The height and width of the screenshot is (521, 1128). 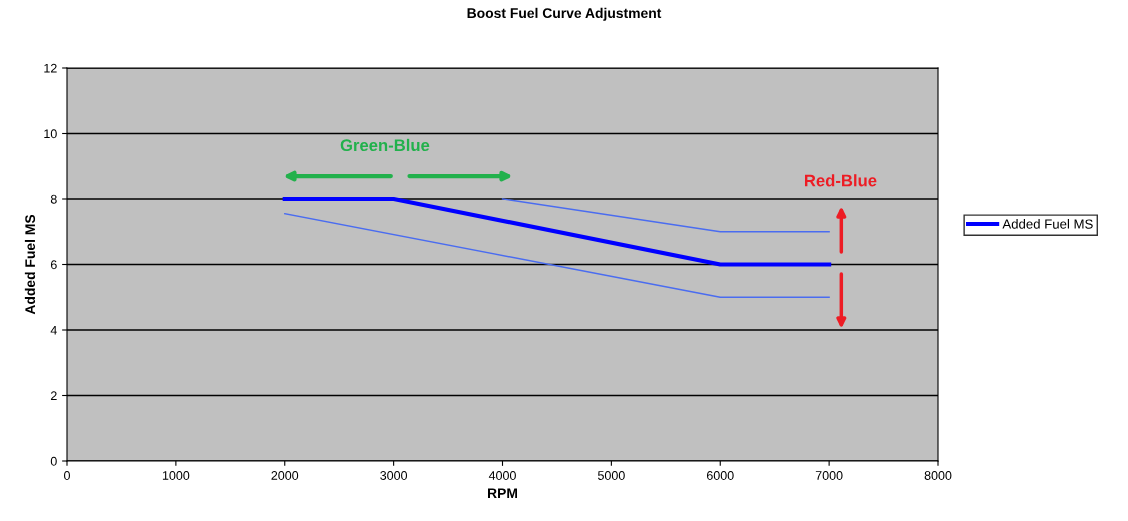 I want to click on x-tick-label: 4000, so click(x=502, y=475).